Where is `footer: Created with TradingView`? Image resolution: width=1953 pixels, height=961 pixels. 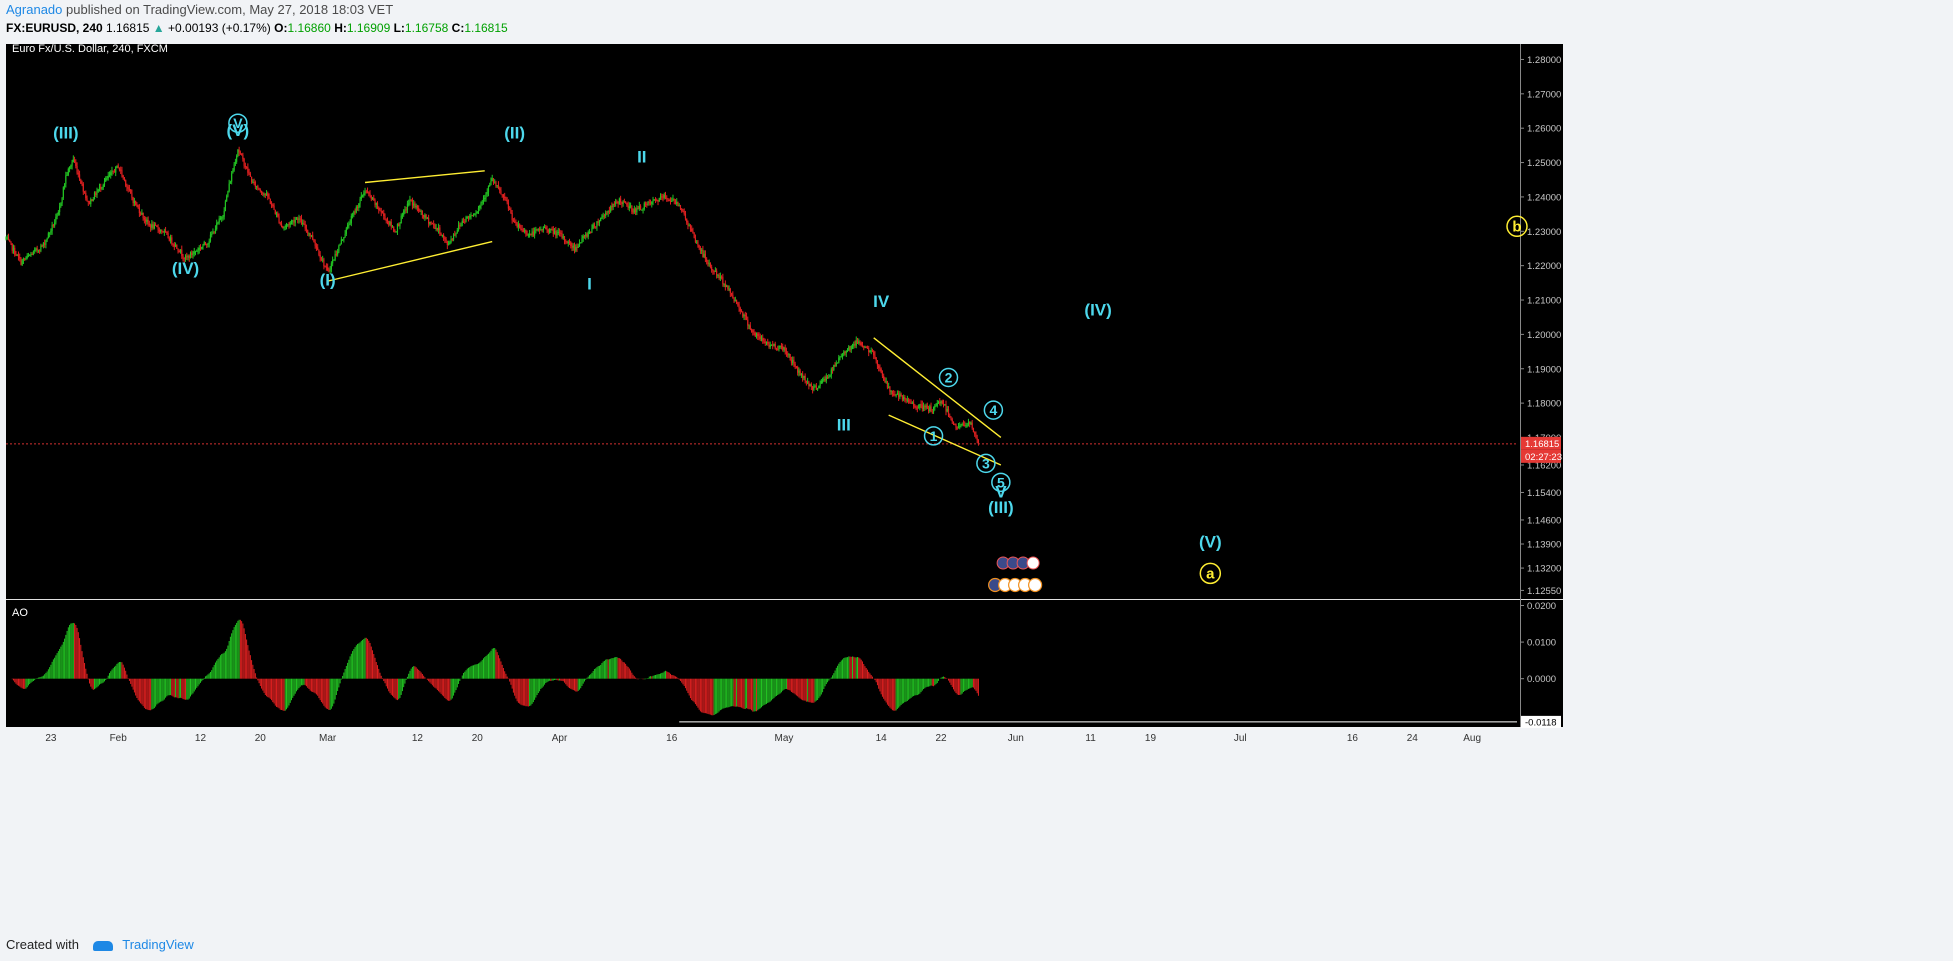 footer: Created with TradingView is located at coordinates (100, 944).